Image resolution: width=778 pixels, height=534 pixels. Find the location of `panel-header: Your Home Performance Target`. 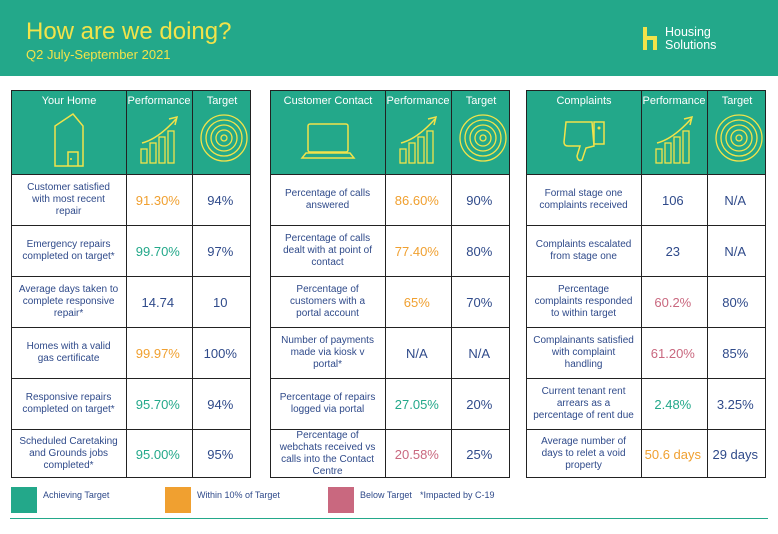

panel-header: Your Home Performance Target is located at coordinates (131, 132).